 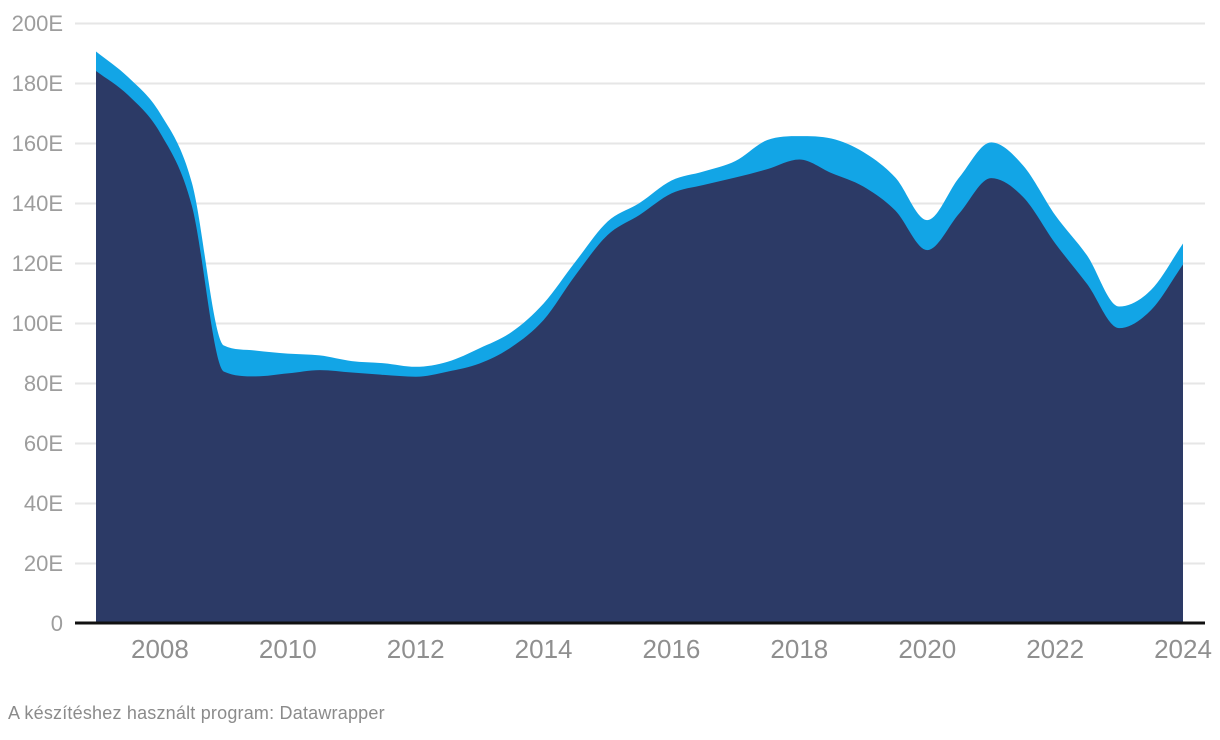 I want to click on x-axis-tick-label: 2020, so click(x=927, y=649).